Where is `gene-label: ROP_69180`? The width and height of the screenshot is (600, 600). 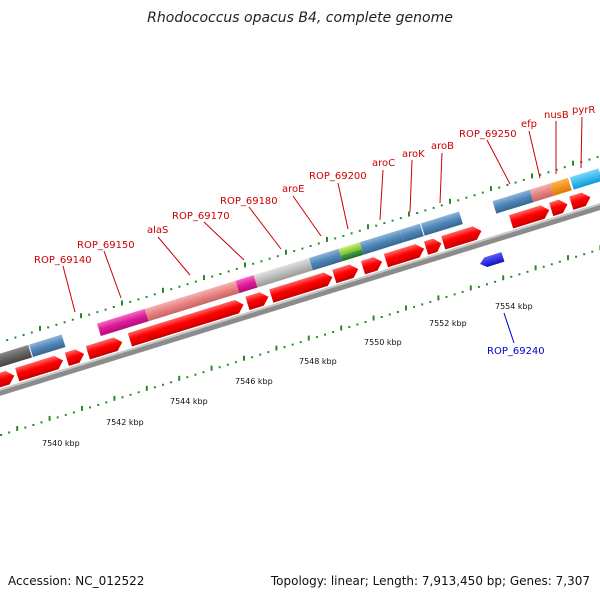
gene-label: ROP_69180 is located at coordinates (249, 201).